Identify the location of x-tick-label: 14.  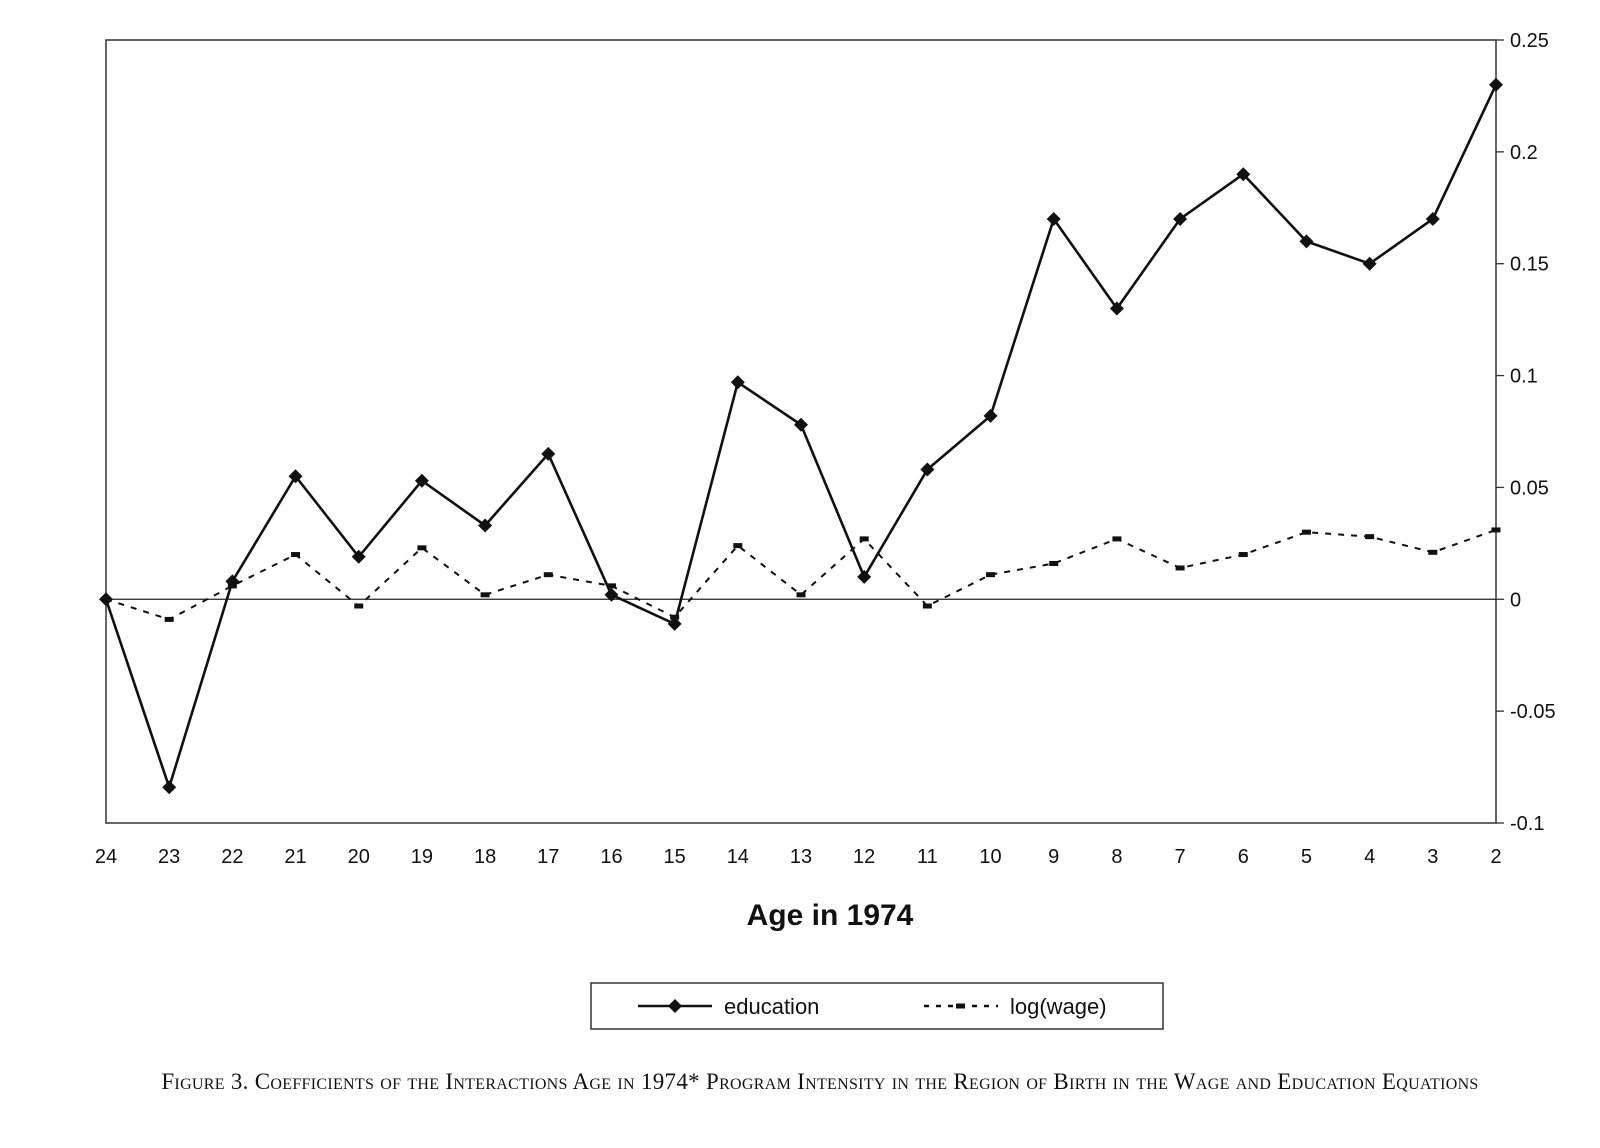
(738, 857).